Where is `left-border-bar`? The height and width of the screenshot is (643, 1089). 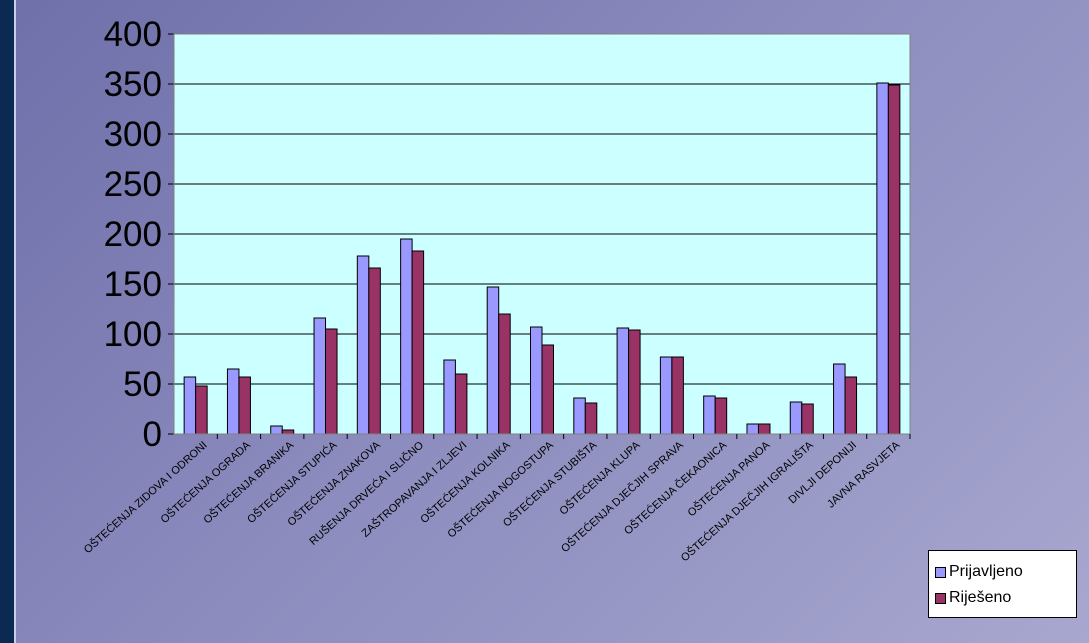
left-border-bar is located at coordinates (8, 321).